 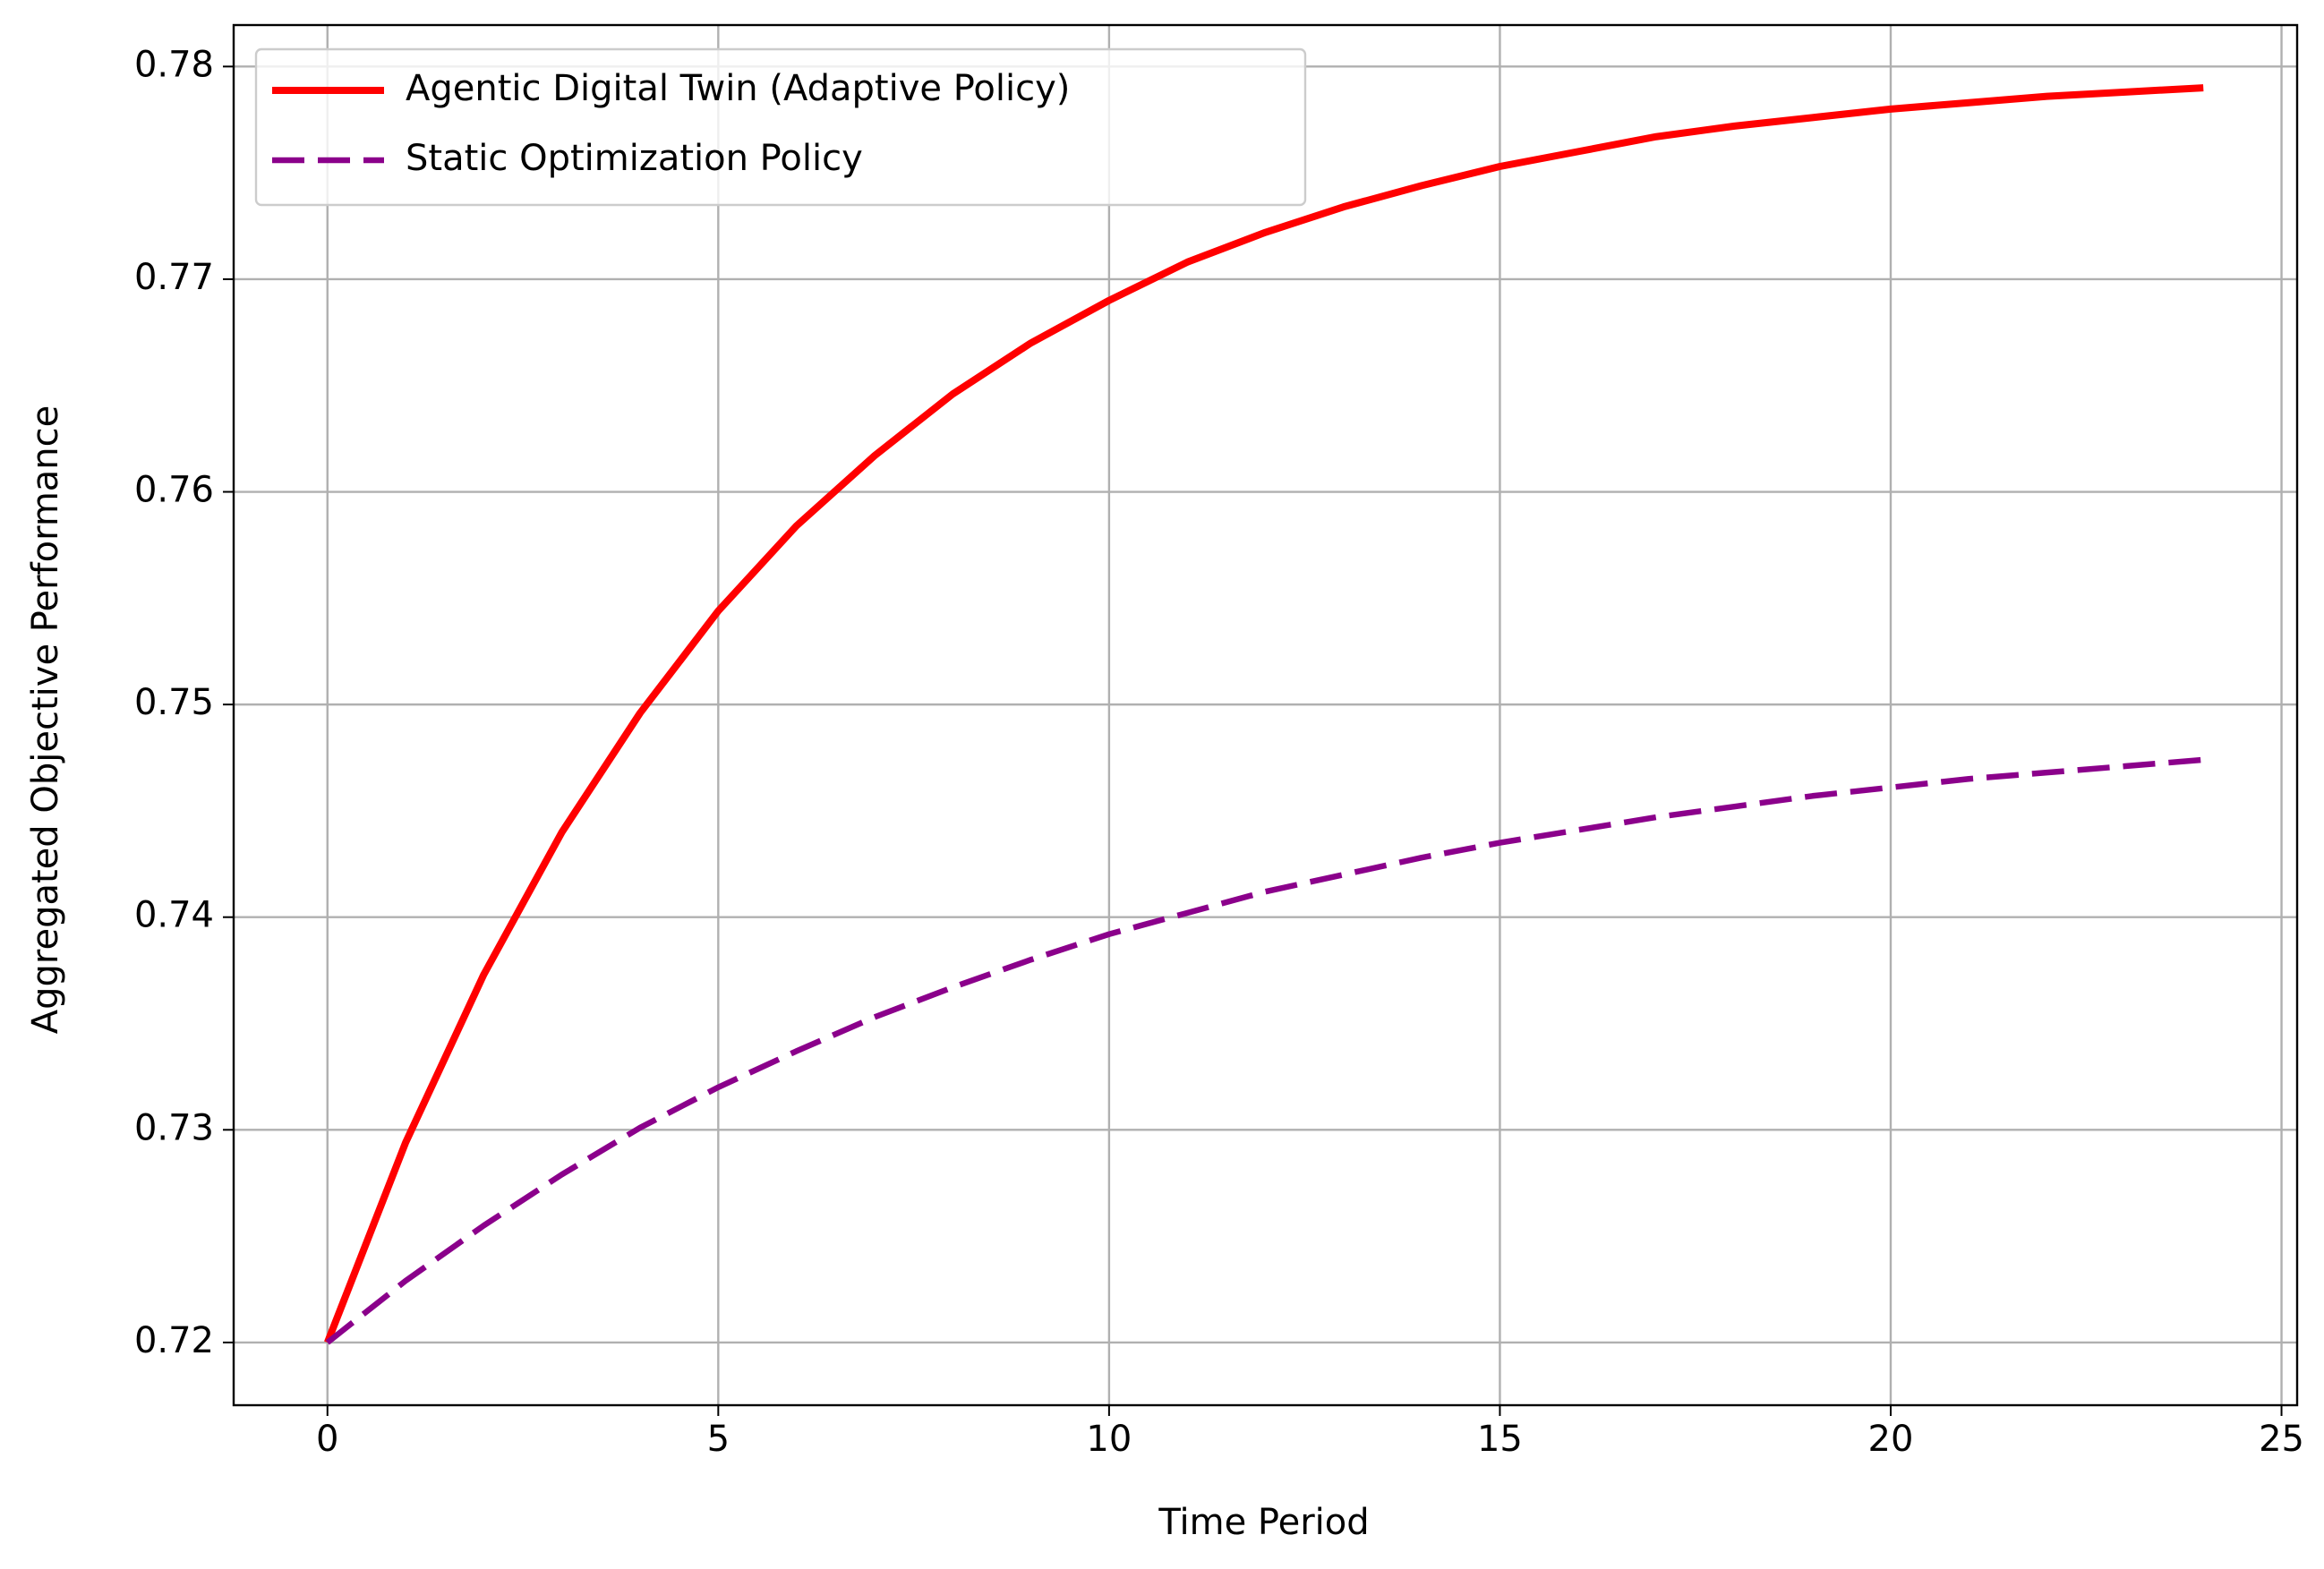 I want to click on y-axis-label: Aggregated Objective Performance, so click(x=45, y=719).